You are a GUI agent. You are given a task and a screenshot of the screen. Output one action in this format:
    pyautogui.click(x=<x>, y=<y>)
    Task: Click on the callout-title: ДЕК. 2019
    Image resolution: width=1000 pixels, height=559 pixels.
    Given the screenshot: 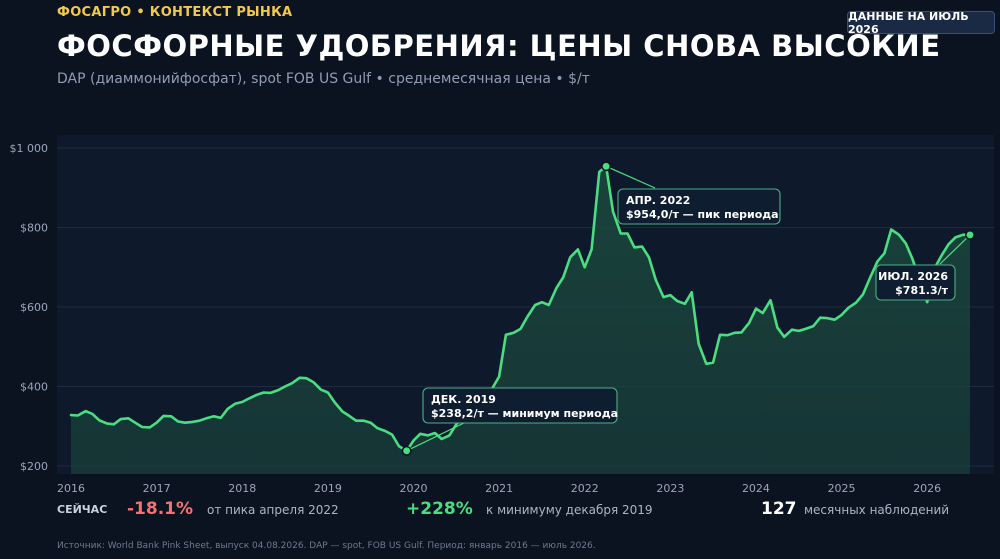 What is the action you would take?
    pyautogui.click(x=463, y=399)
    